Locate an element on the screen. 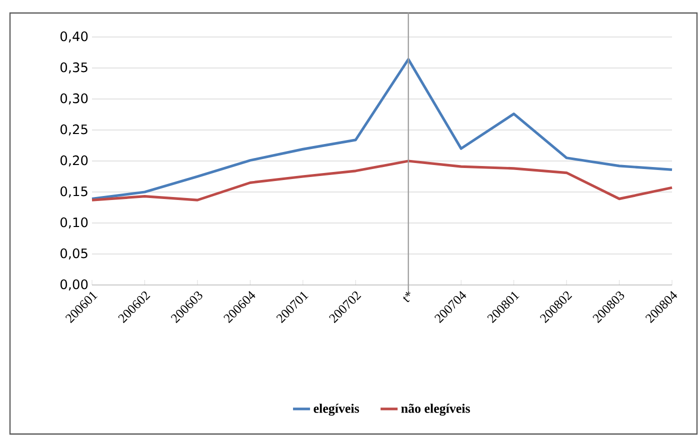  y-tick-label: 0,25 is located at coordinates (74, 130).